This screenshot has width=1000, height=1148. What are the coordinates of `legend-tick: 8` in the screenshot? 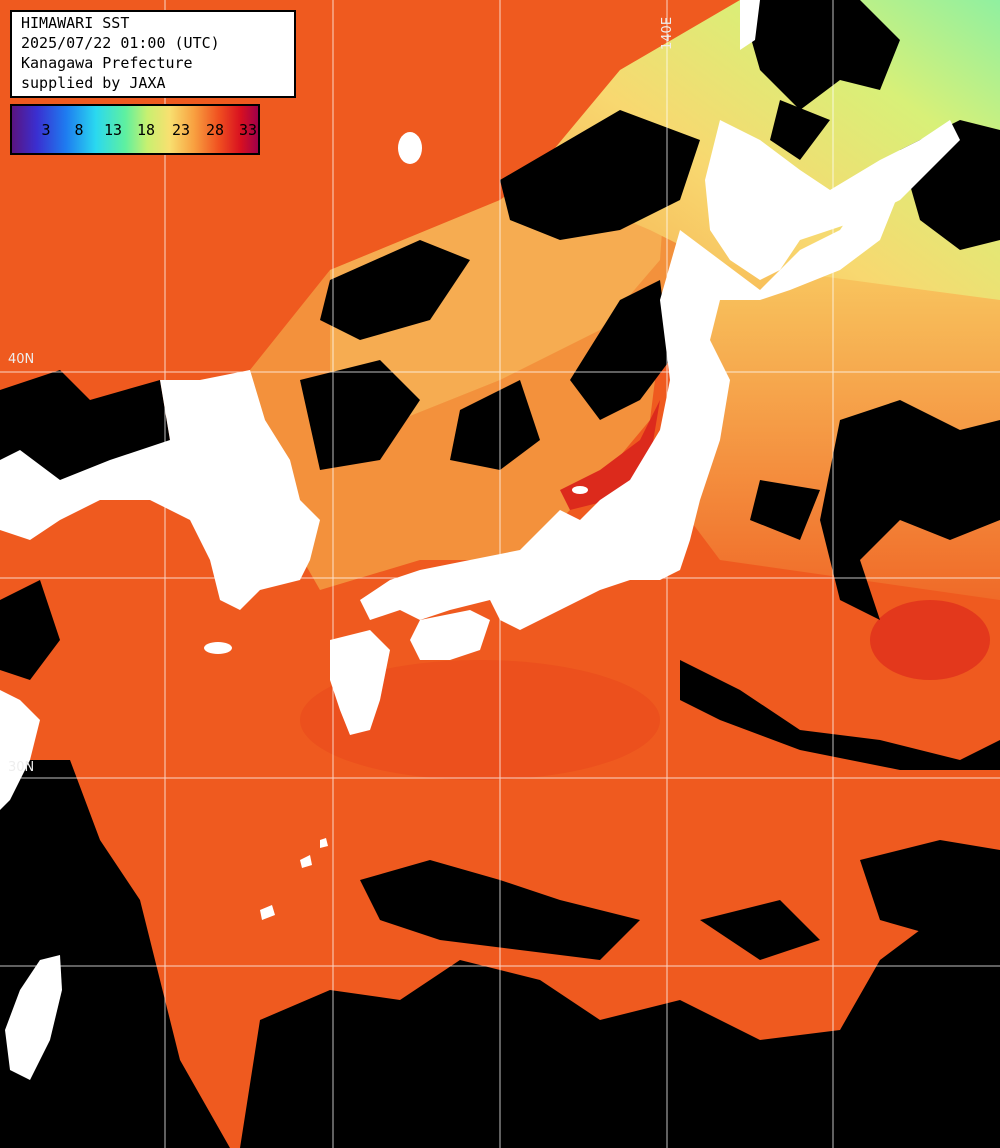 It's located at (79, 130).